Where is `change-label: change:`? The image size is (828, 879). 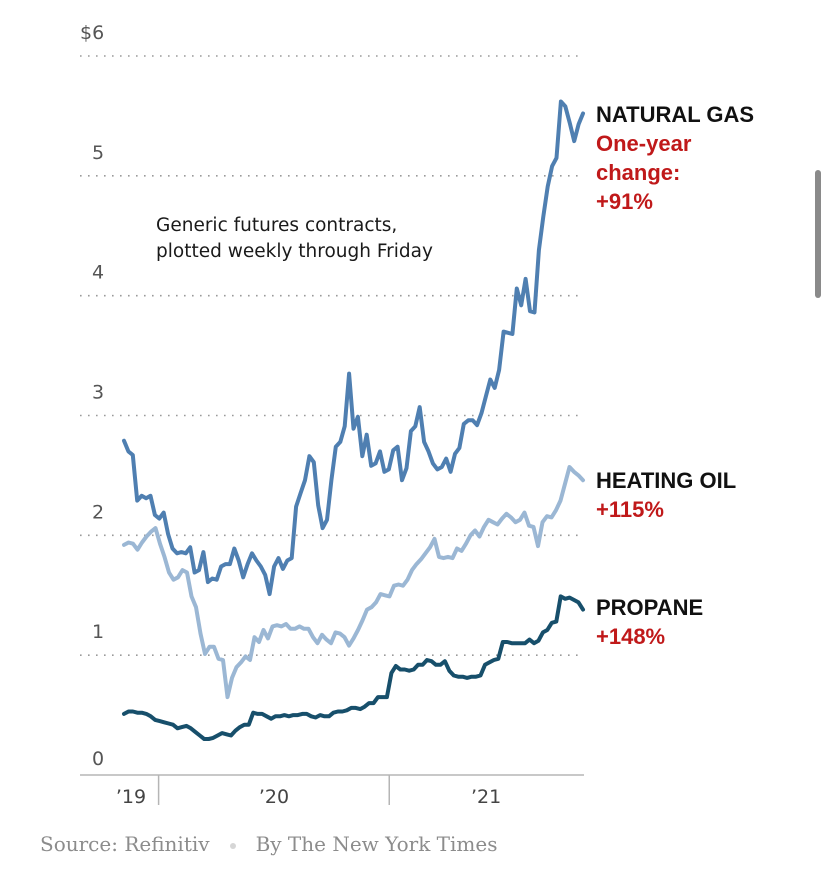 change-label: change: is located at coordinates (638, 172).